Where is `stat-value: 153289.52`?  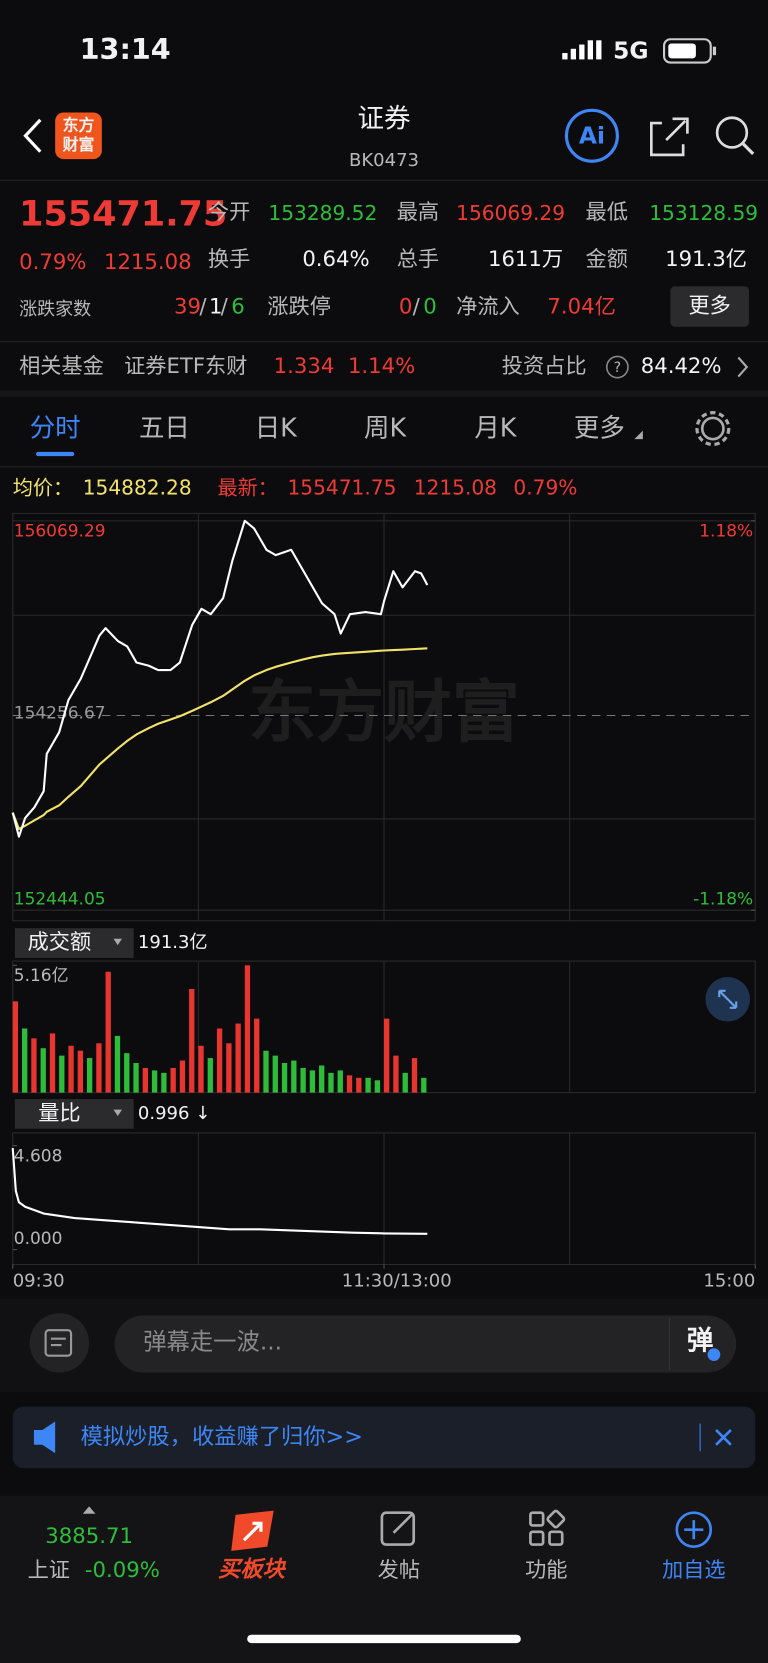 stat-value: 153289.52 is located at coordinates (322, 213).